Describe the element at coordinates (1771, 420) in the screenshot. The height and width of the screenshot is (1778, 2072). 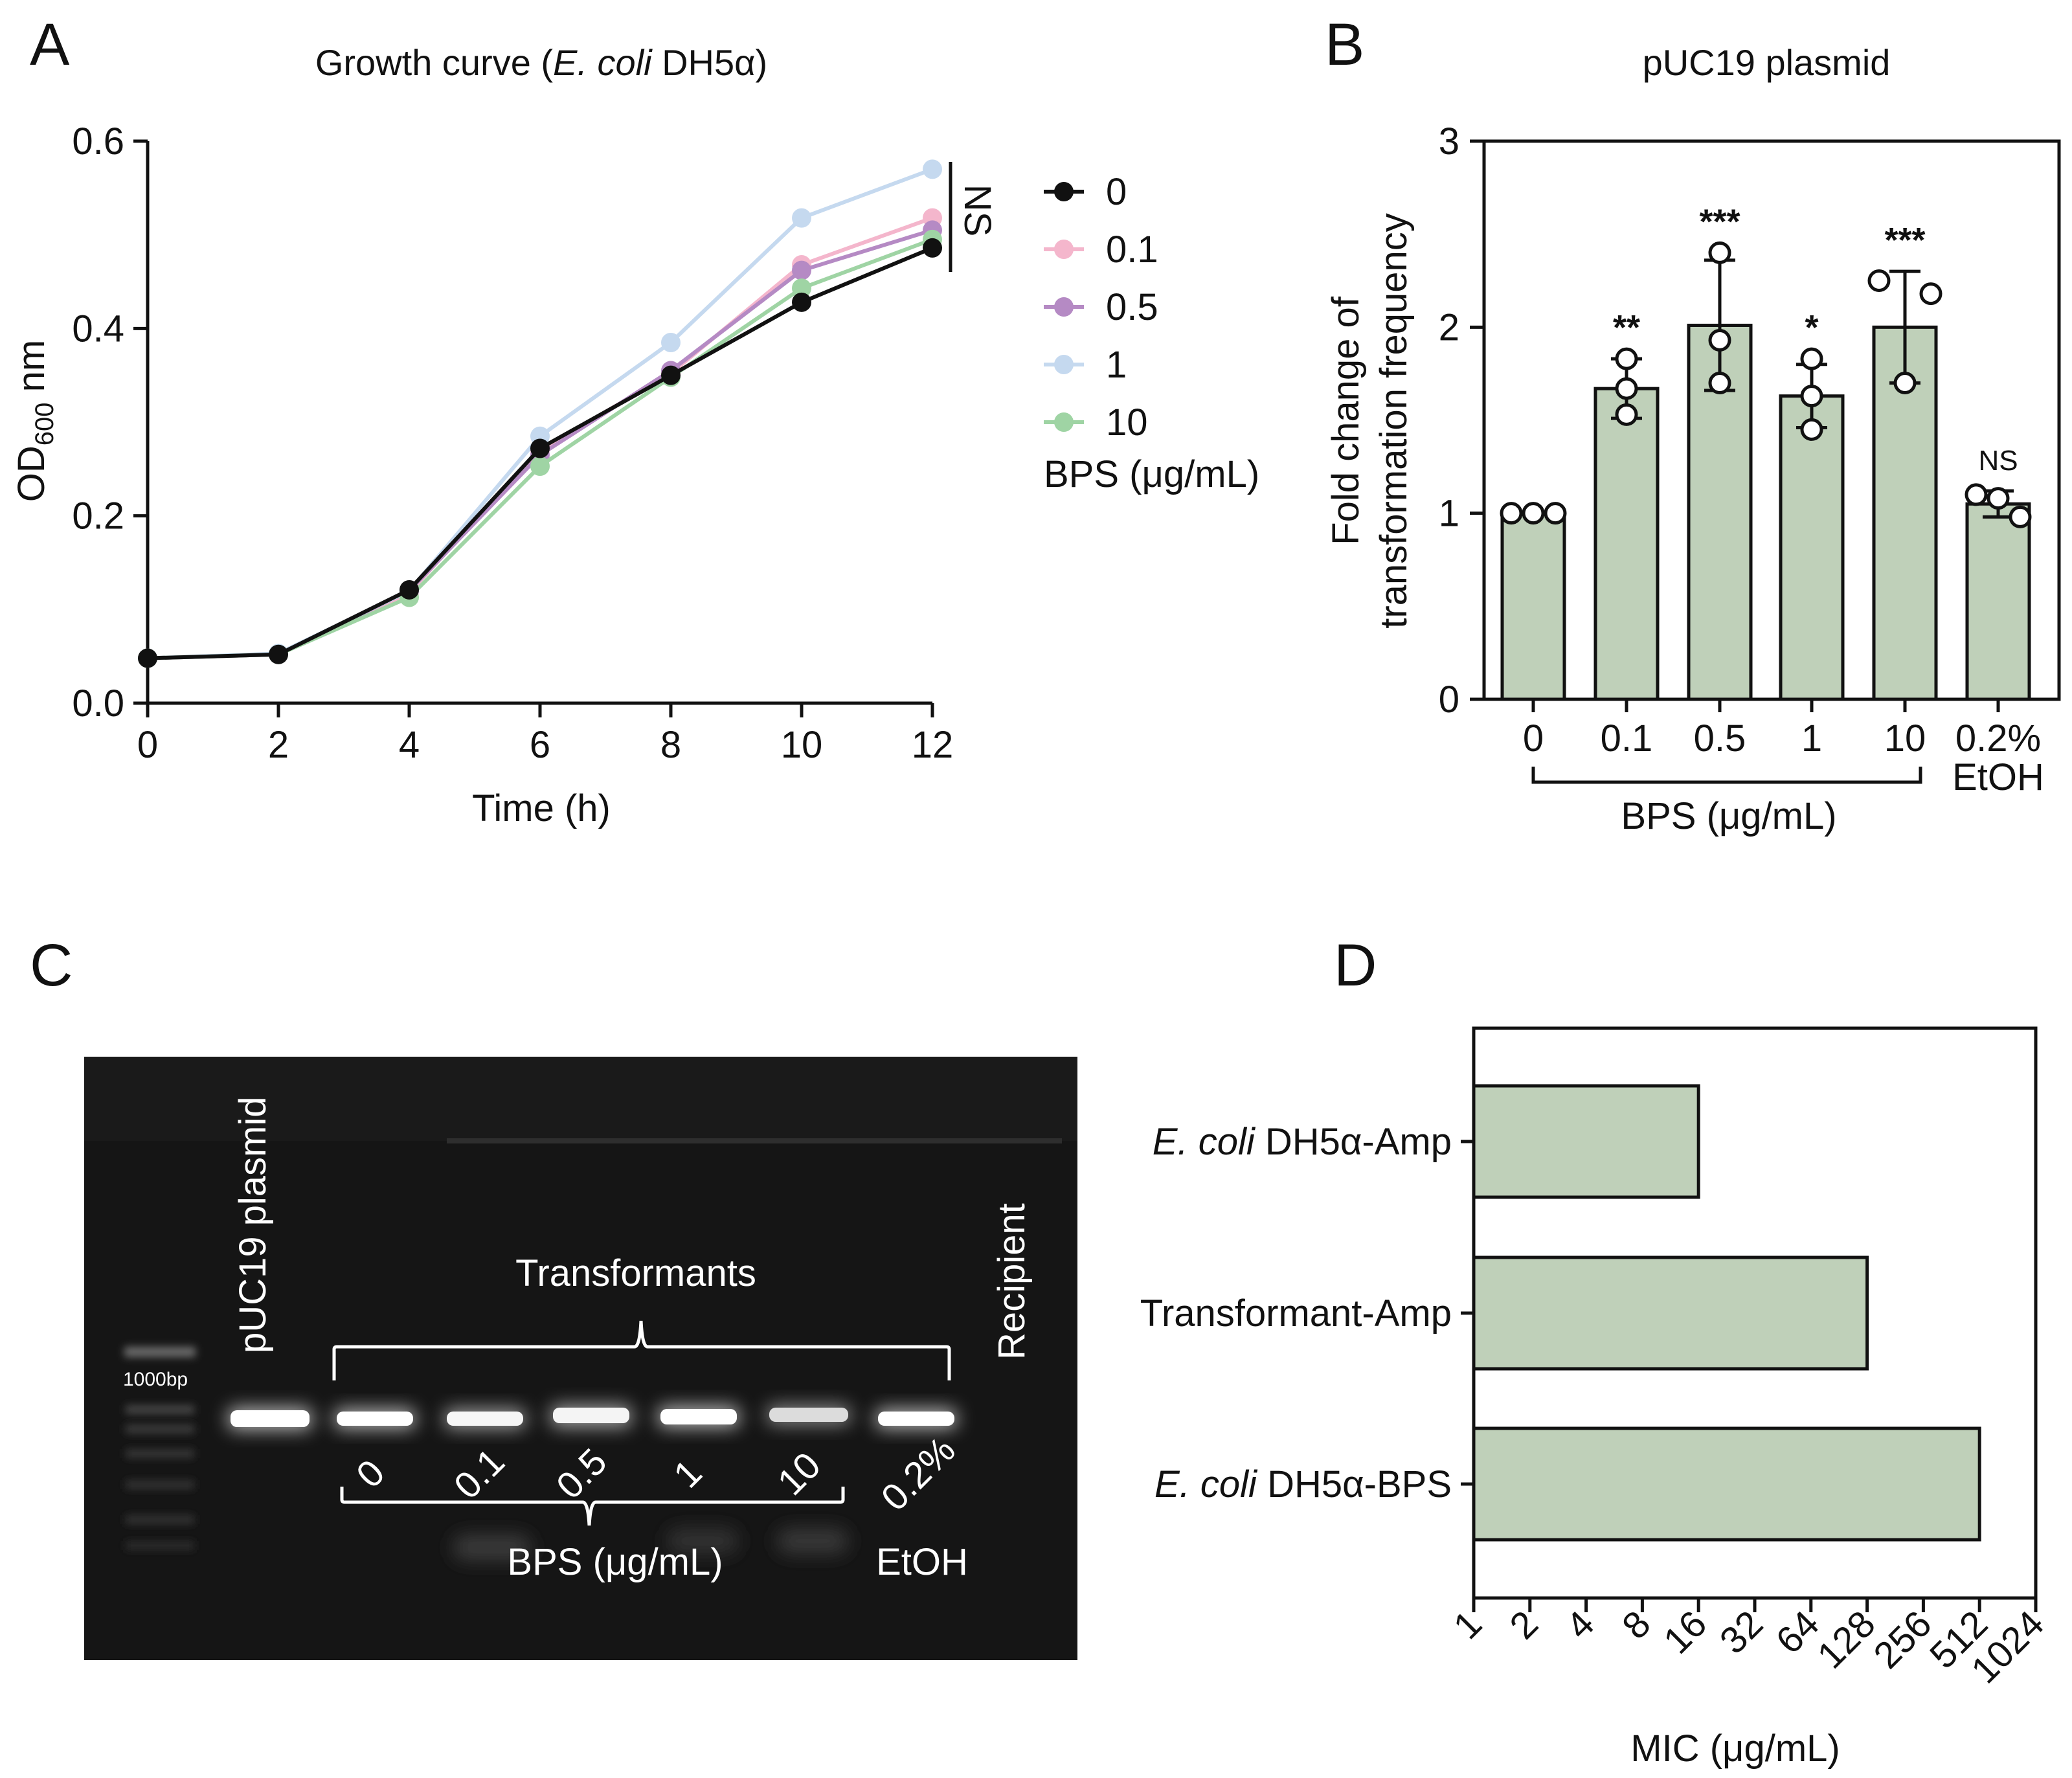
I see `chart-b-frame` at that location.